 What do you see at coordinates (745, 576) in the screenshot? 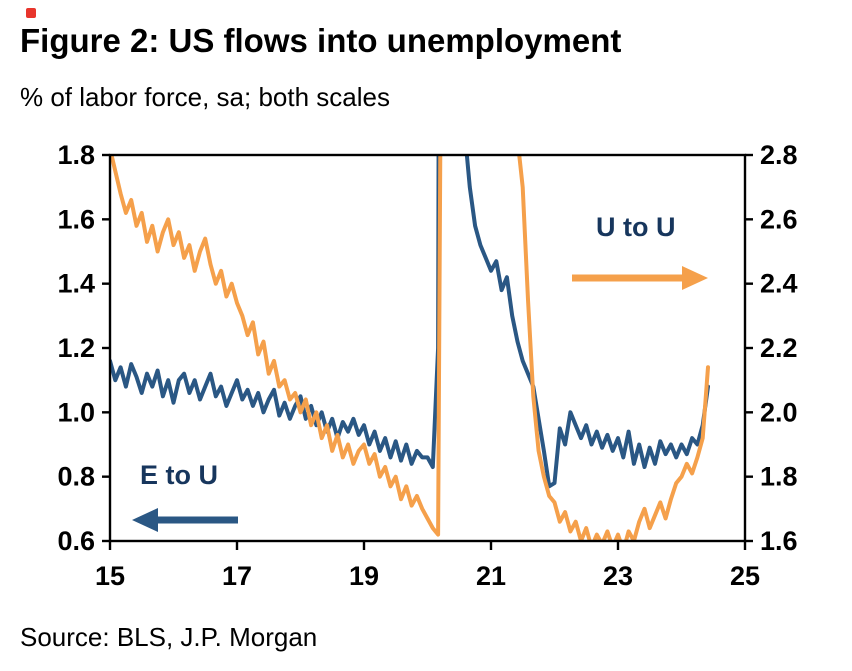
I see `x-tick-label: 25` at bounding box center [745, 576].